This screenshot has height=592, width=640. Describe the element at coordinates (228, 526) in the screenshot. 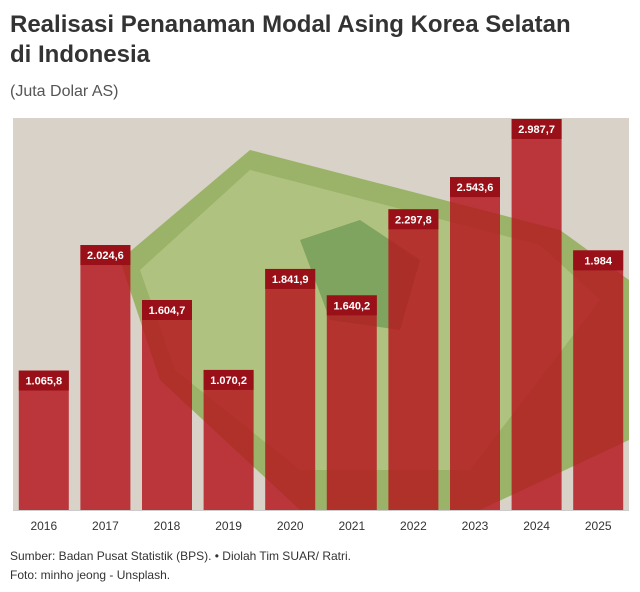

I see `x-tick-label: 2019` at that location.